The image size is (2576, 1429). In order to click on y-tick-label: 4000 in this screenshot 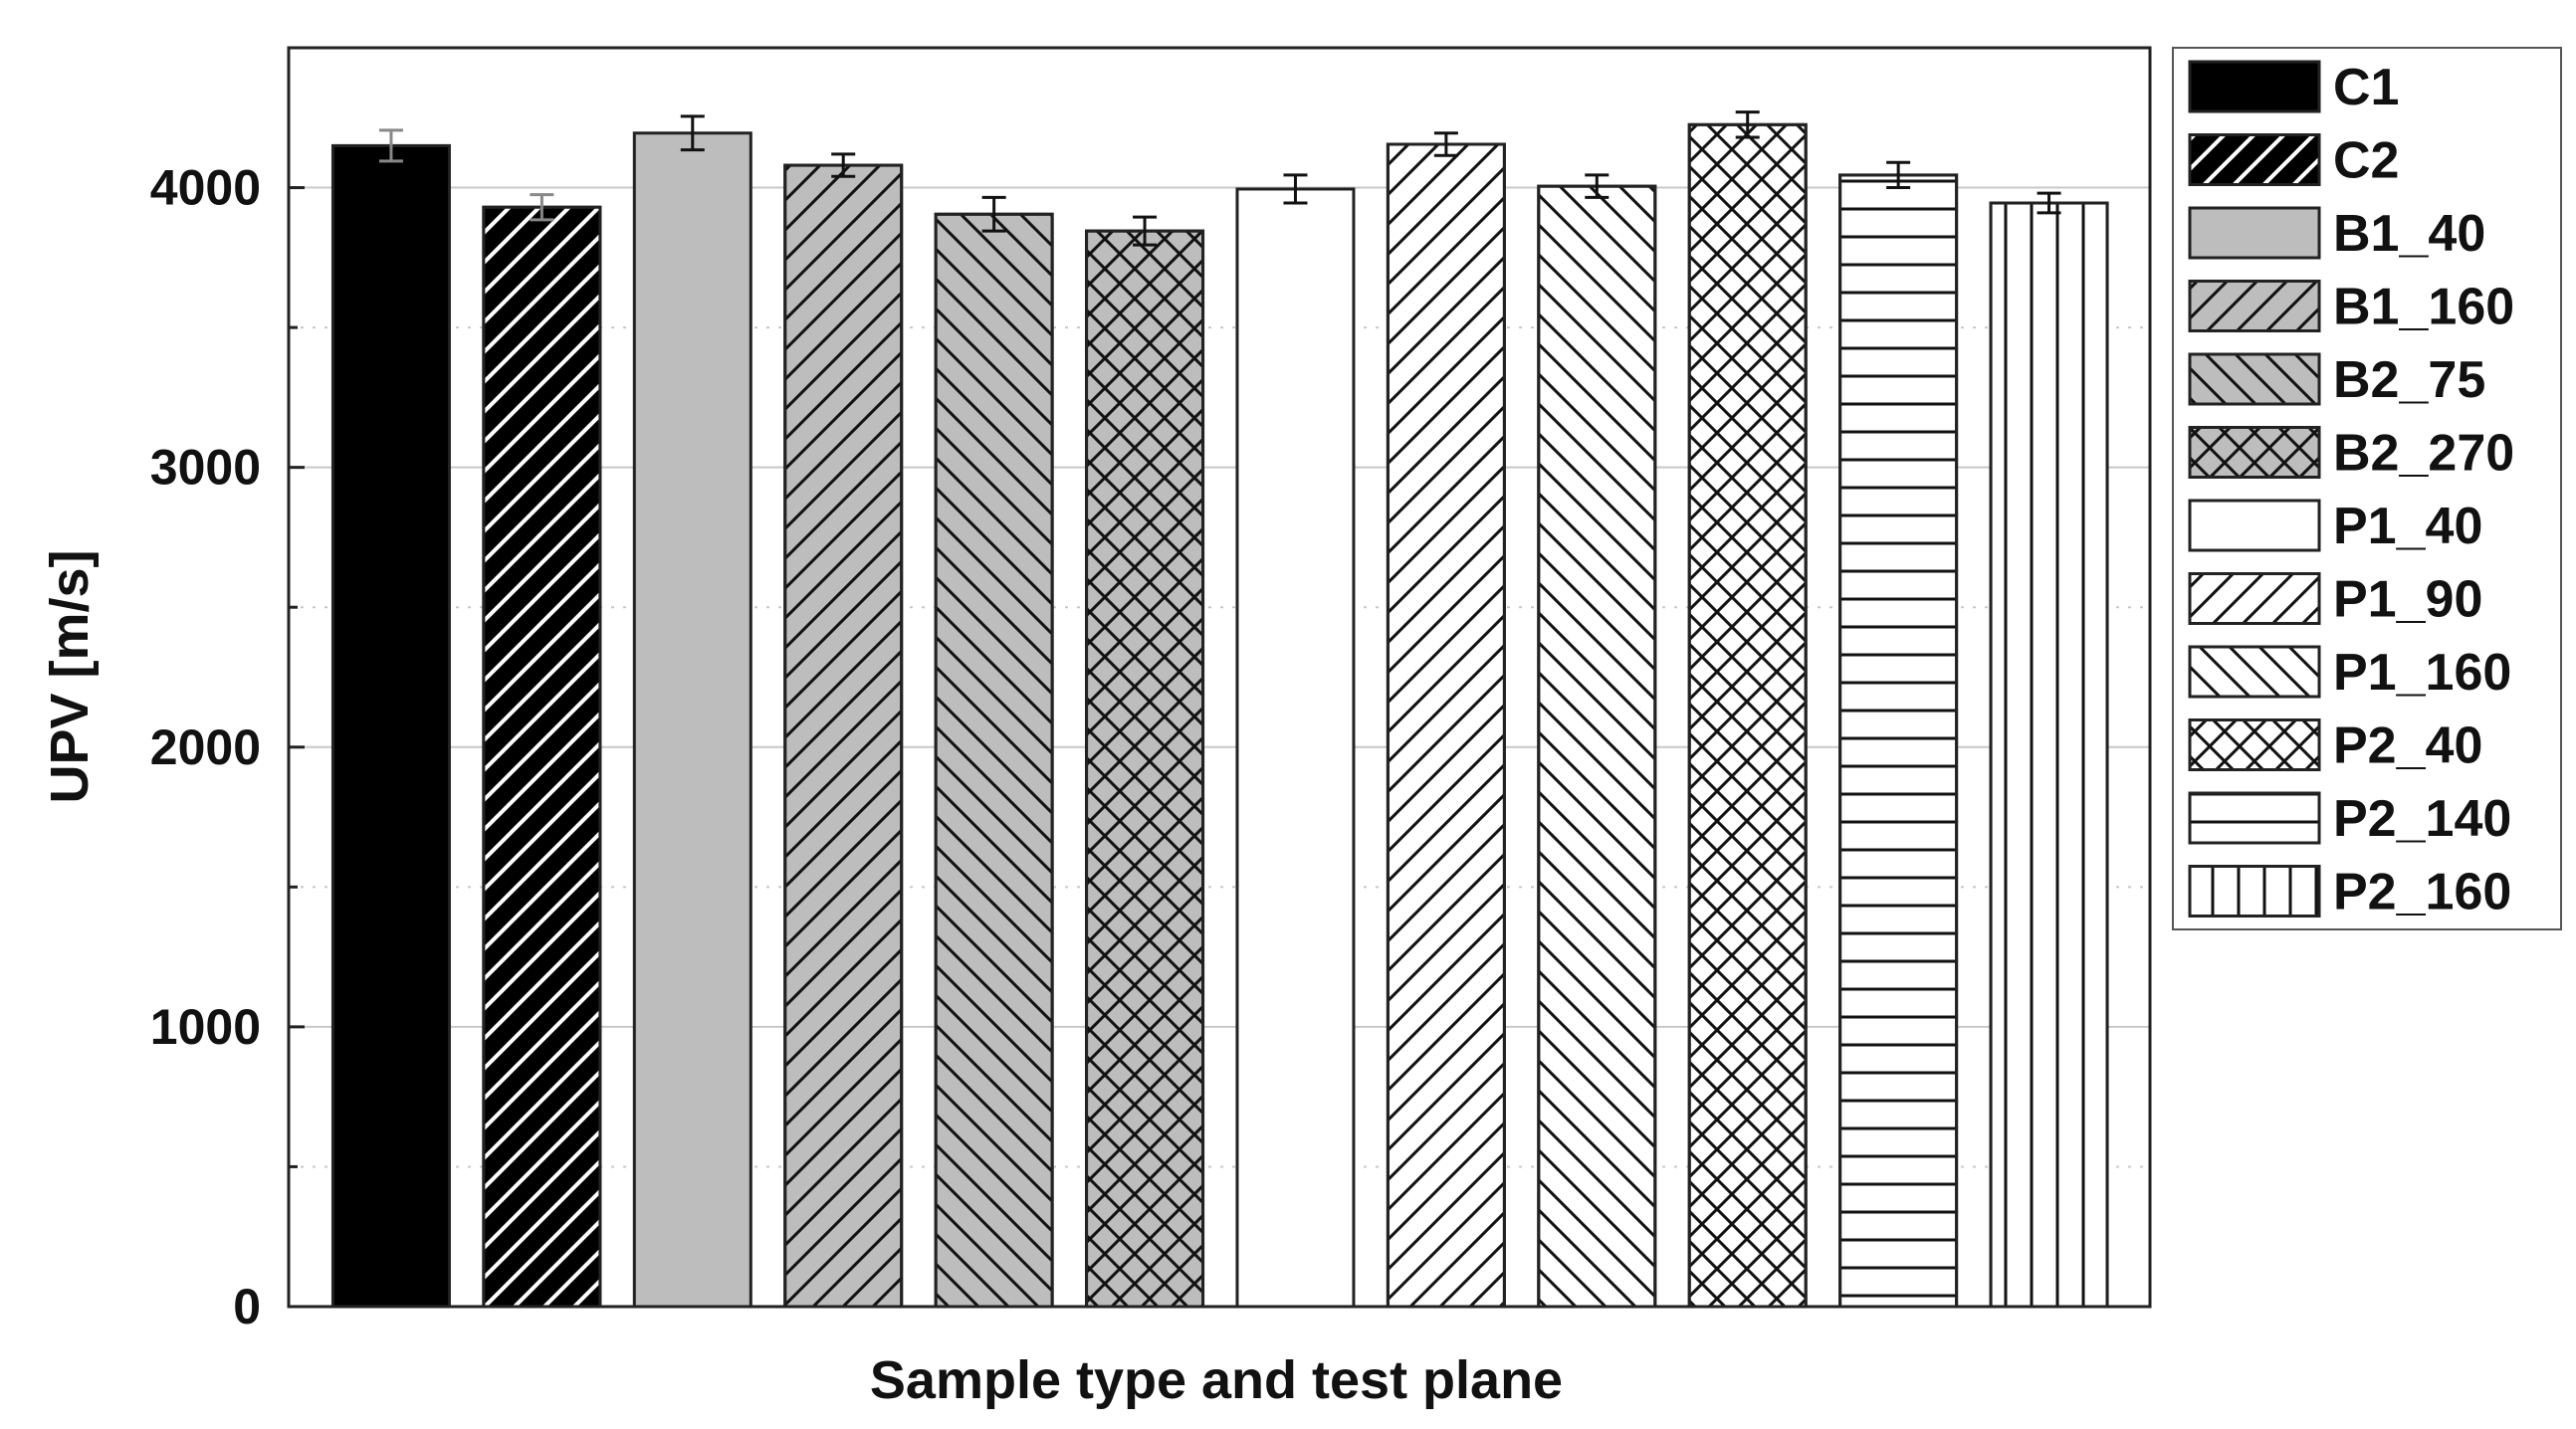, I will do `click(205, 188)`.